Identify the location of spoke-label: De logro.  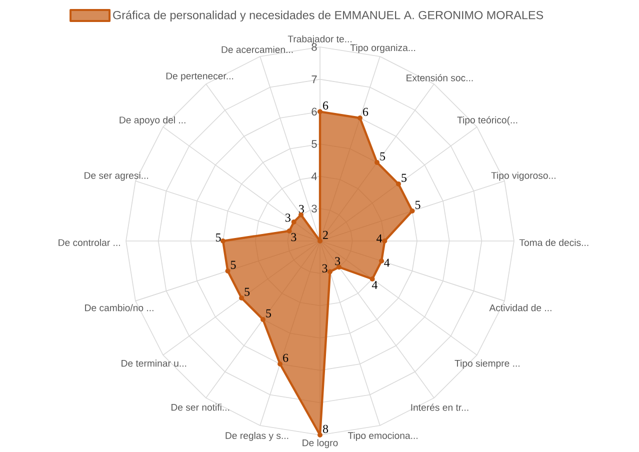
(320, 443).